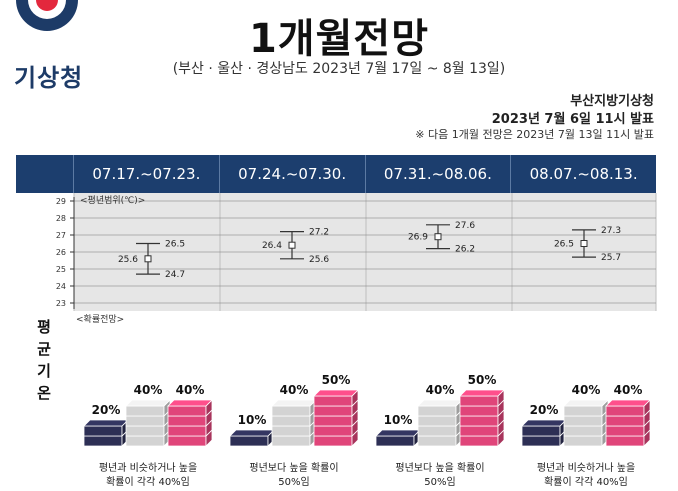 The width and height of the screenshot is (678, 491). I want to click on prob-week-1: 20% 40% 40%, so click(148, 412).